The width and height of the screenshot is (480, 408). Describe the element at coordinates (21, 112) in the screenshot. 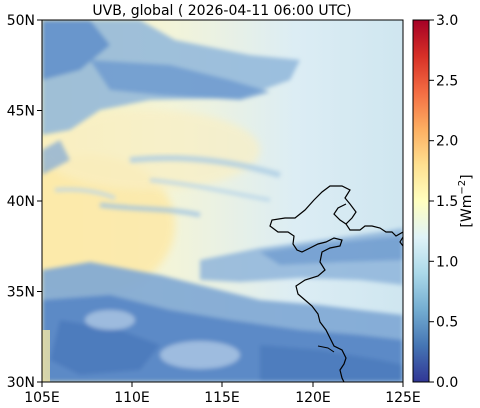

I see `y-tick-label: 45N` at that location.